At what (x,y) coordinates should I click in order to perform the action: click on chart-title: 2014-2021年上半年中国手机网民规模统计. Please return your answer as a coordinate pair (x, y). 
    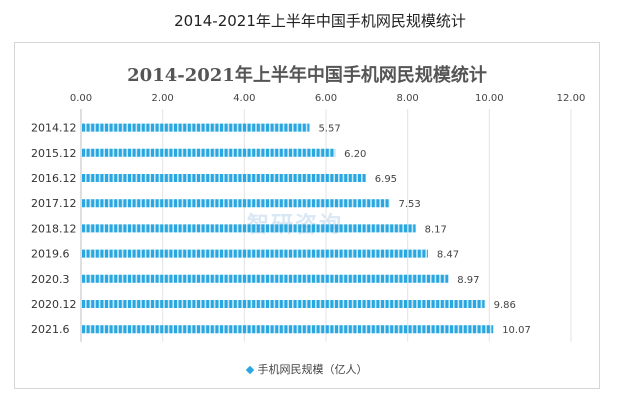
    Looking at the image, I should click on (307, 75).